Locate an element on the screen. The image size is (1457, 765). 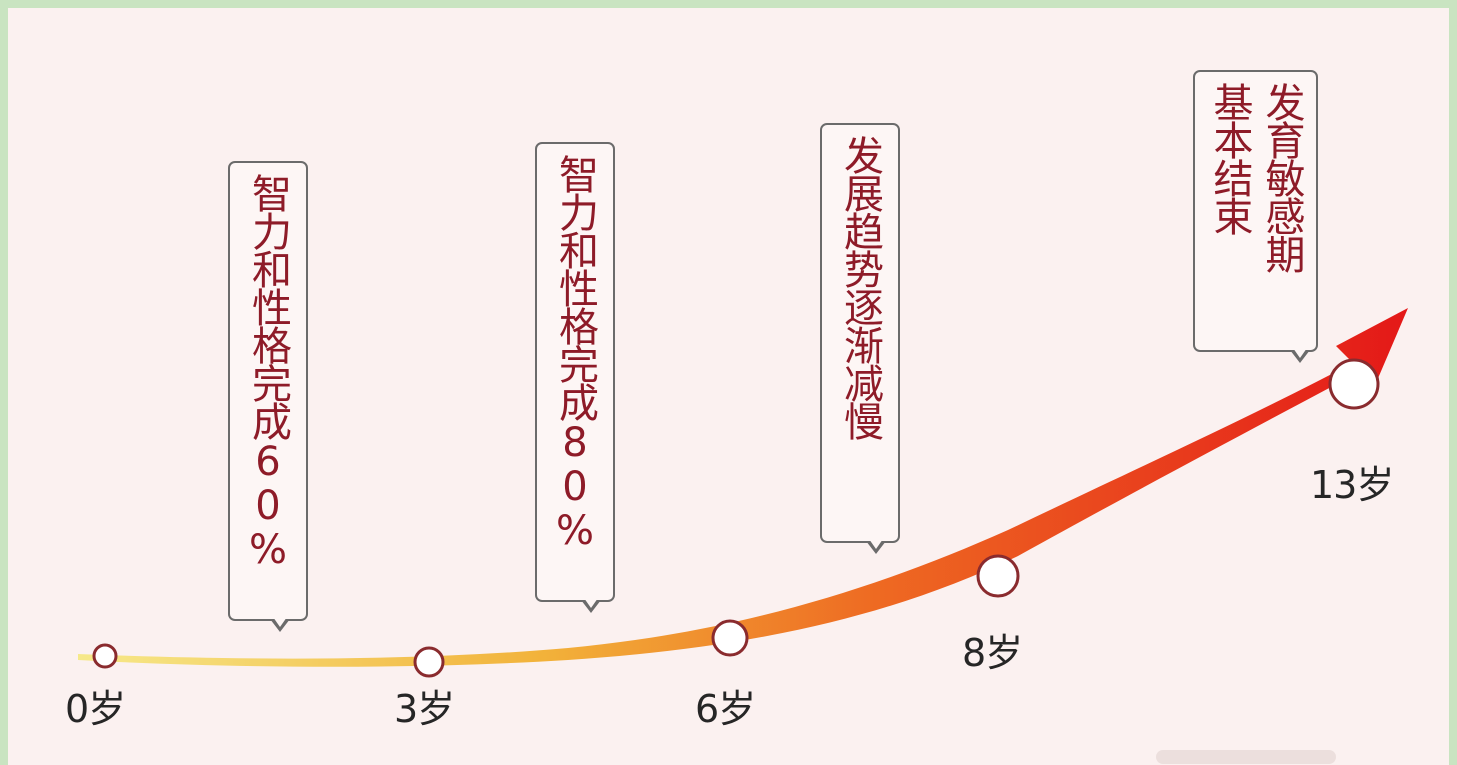
callout-text: 发育敏感期 is located at coordinates (1281, 177).